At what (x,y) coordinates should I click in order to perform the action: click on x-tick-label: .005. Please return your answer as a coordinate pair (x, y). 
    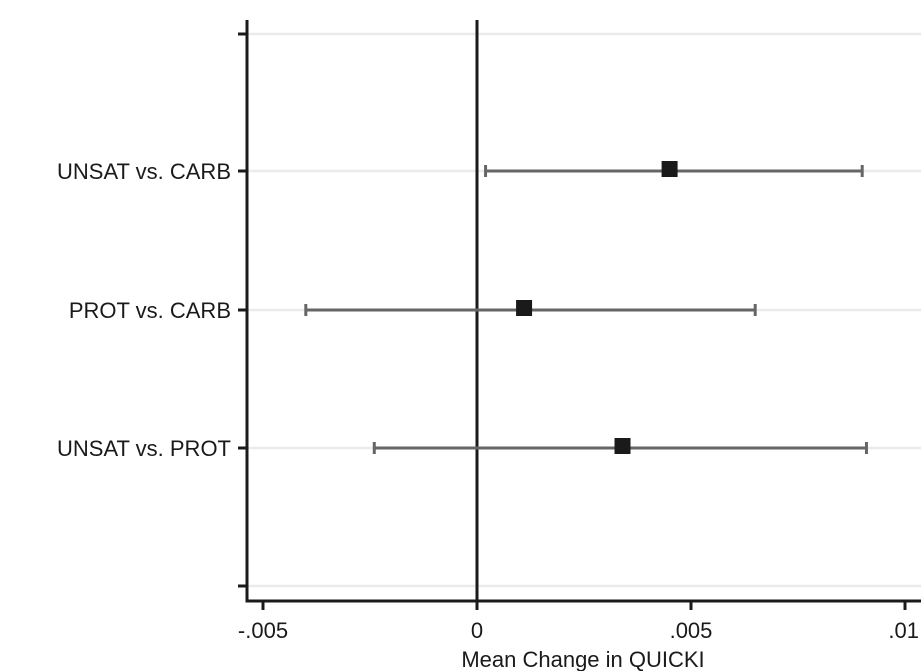
    Looking at the image, I should click on (691, 630).